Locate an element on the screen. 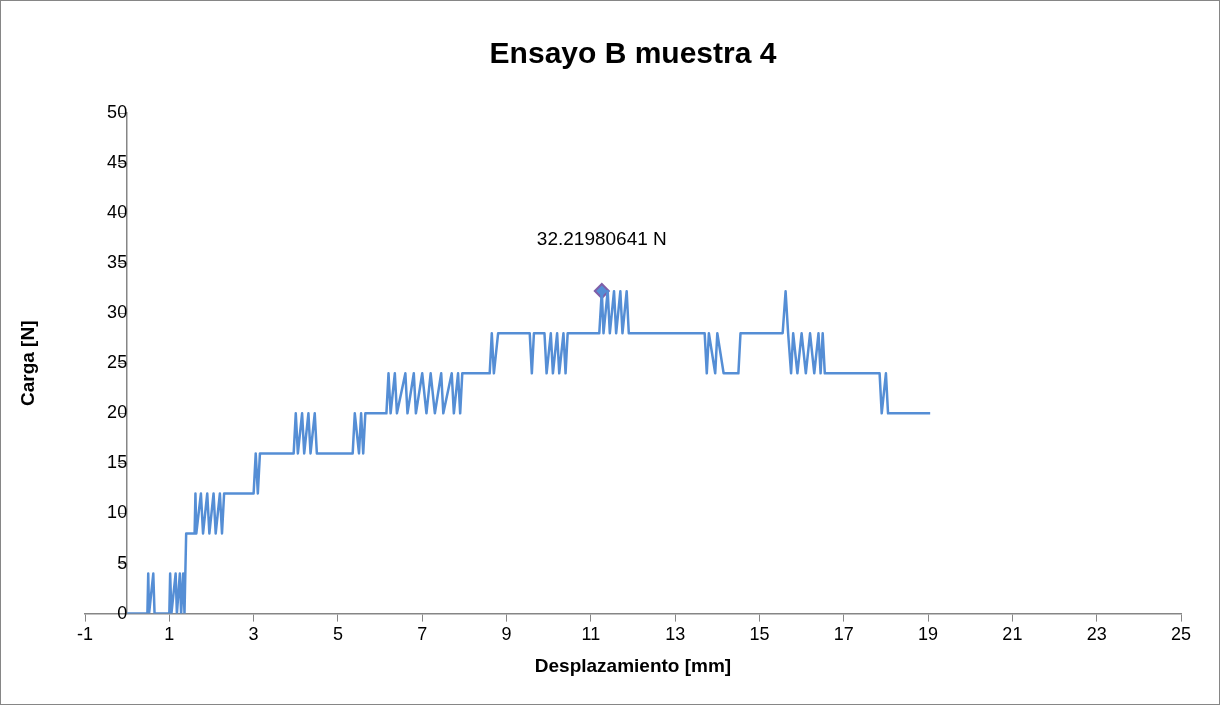 The image size is (1220, 705). y-tick-label: 40 is located at coordinates (117, 212).